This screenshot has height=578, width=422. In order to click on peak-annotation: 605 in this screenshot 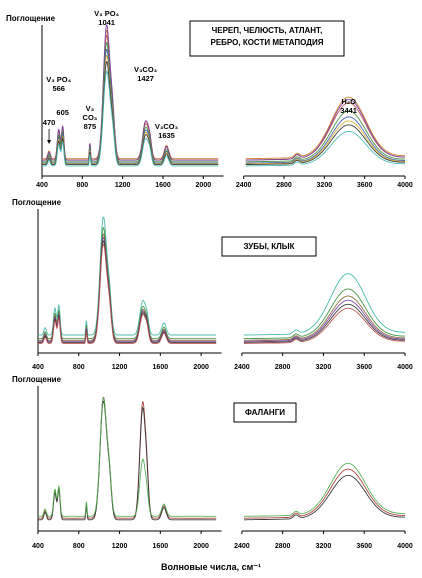, I will do `click(62, 112)`.